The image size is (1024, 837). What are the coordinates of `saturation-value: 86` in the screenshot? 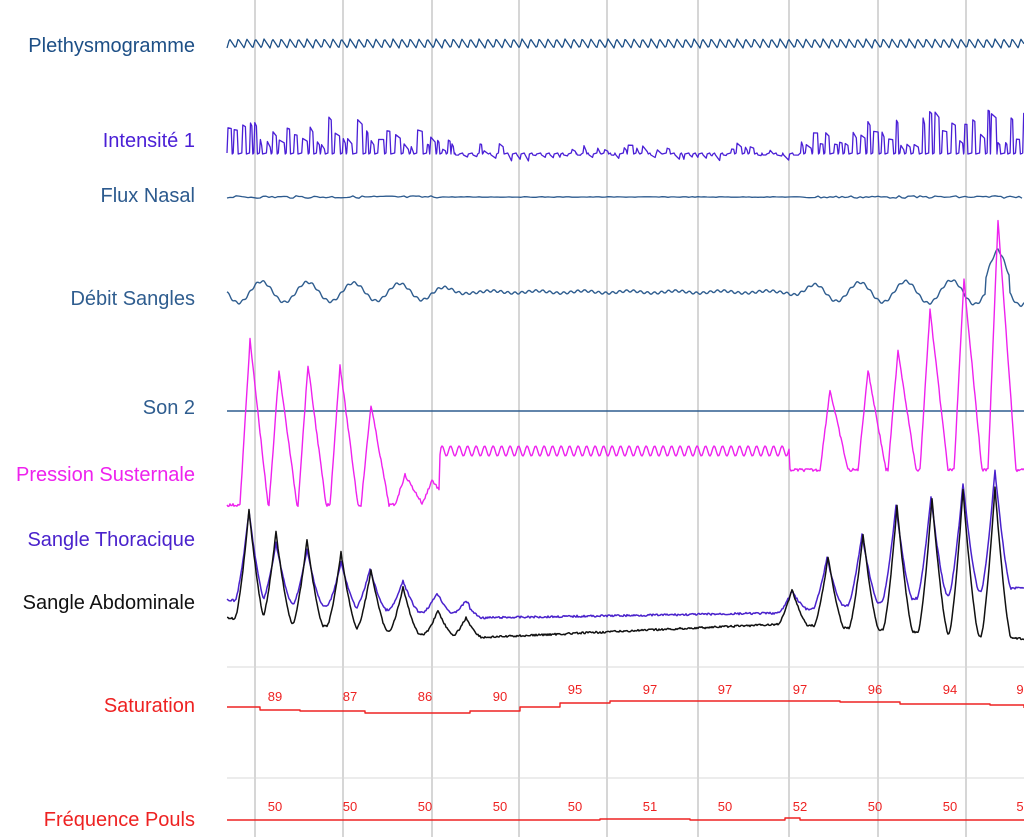 It's located at (425, 696).